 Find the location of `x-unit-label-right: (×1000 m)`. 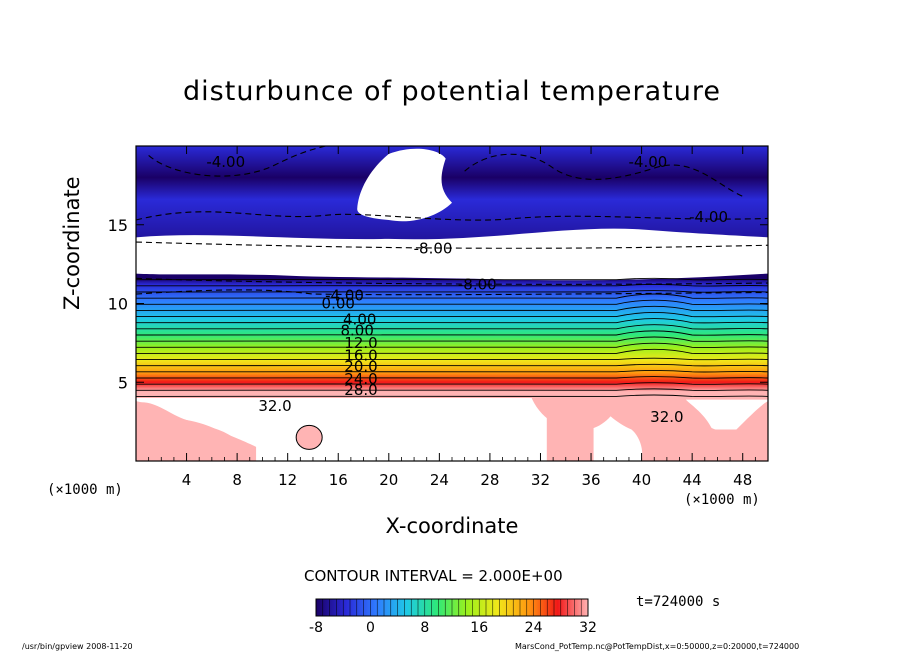

x-unit-label-right: (×1000 m) is located at coordinates (722, 500).